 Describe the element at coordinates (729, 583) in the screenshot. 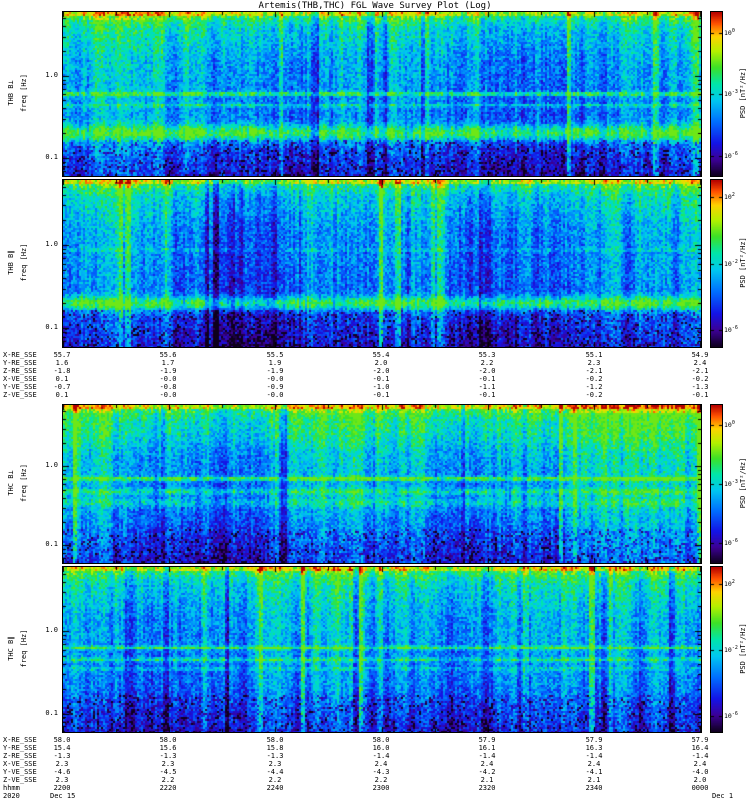

I see `colorbar-tick-label: 10²` at that location.